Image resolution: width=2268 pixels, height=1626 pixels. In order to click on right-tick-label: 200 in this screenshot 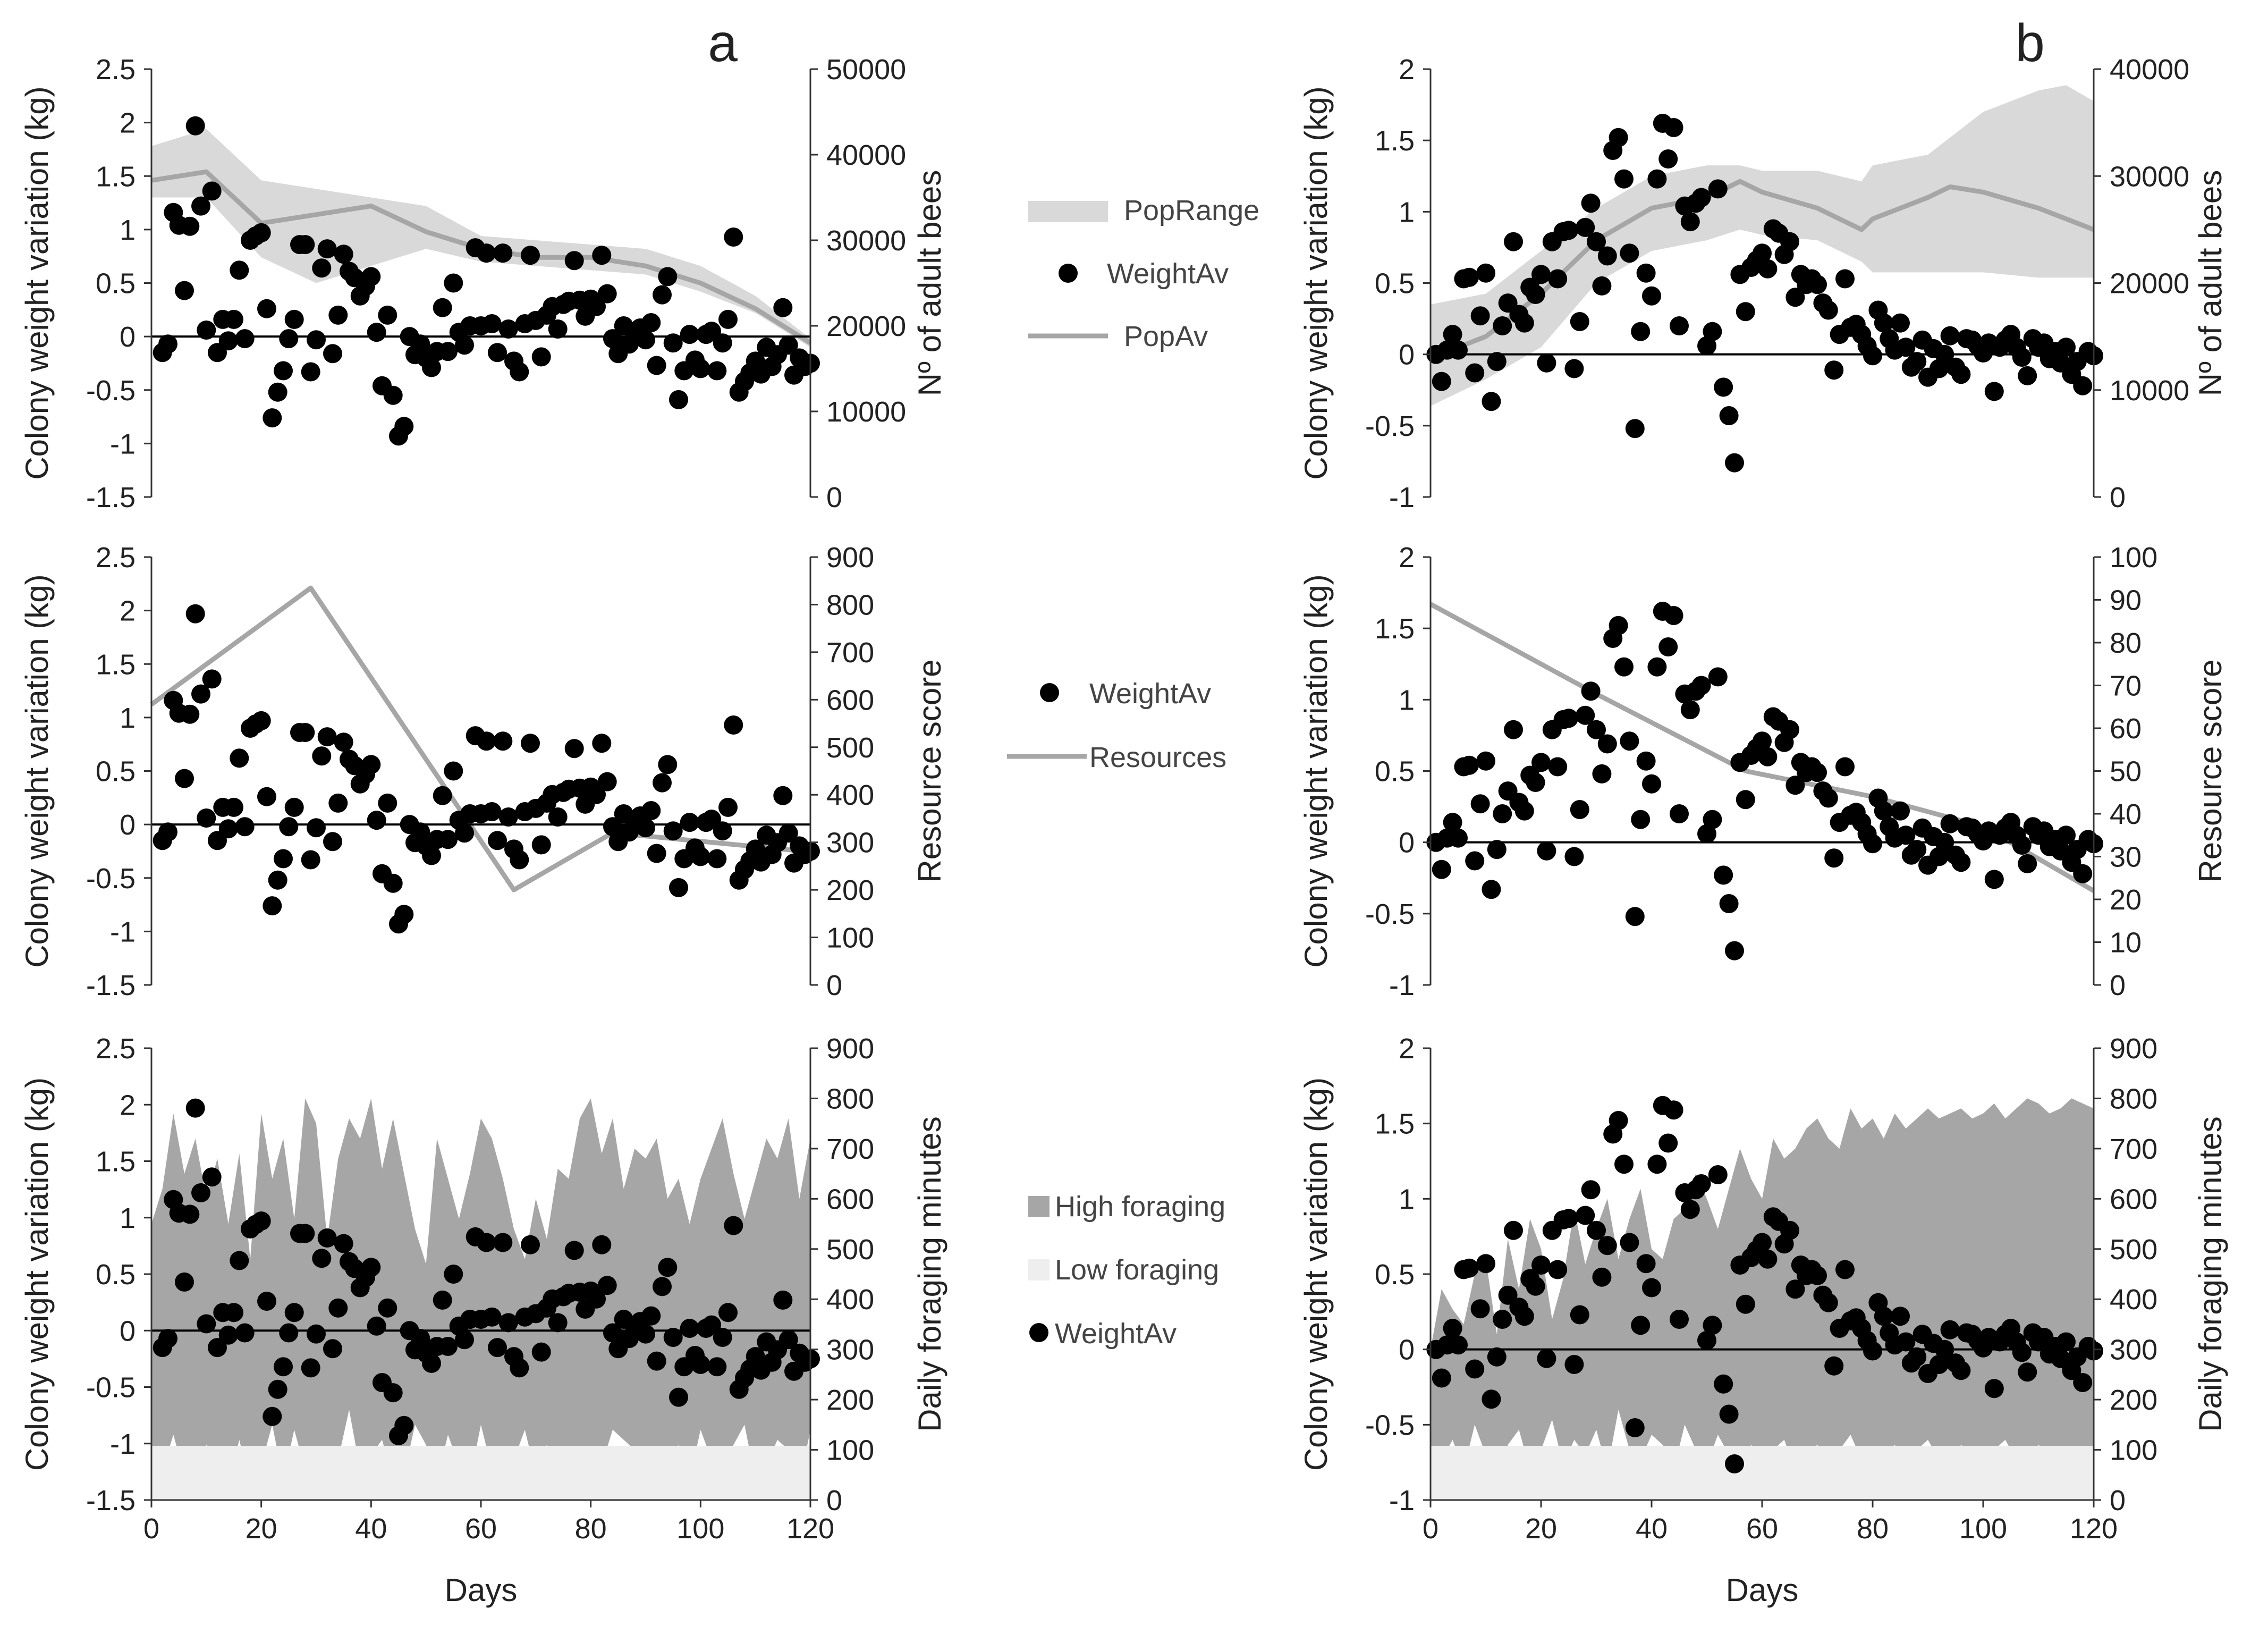, I will do `click(850, 1400)`.